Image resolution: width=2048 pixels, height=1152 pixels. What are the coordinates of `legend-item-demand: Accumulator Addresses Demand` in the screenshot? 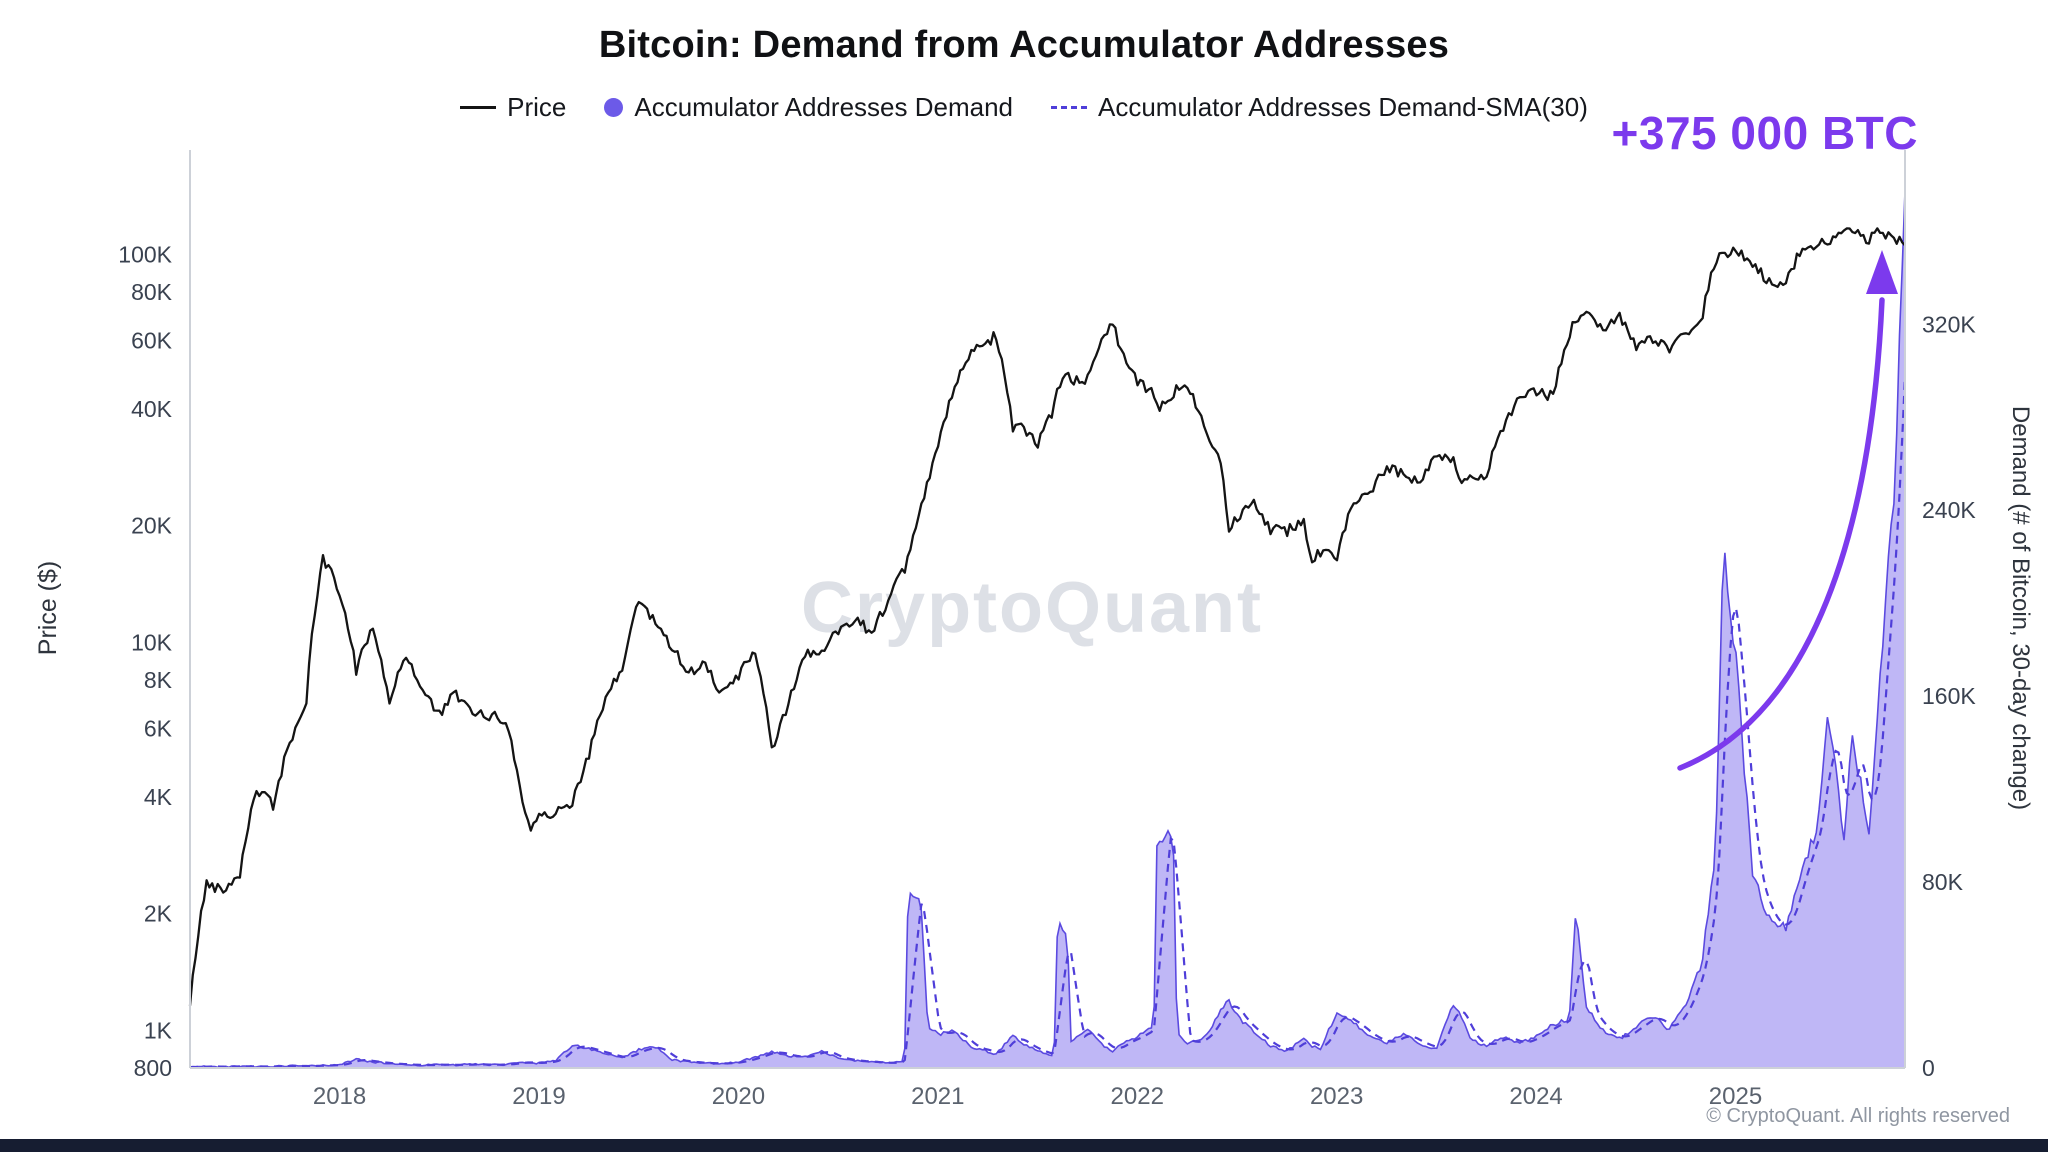 It's located at (808, 107).